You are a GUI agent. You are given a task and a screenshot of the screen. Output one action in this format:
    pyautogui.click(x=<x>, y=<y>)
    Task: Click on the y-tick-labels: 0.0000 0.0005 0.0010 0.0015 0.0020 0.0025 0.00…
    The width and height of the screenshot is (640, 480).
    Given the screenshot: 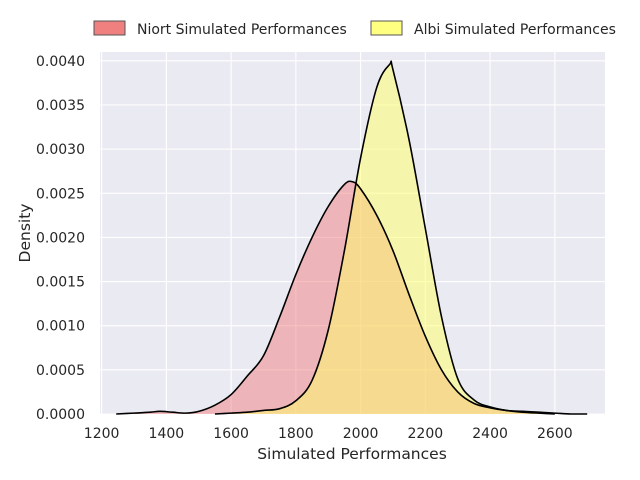 What is the action you would take?
    pyautogui.click(x=60, y=238)
    